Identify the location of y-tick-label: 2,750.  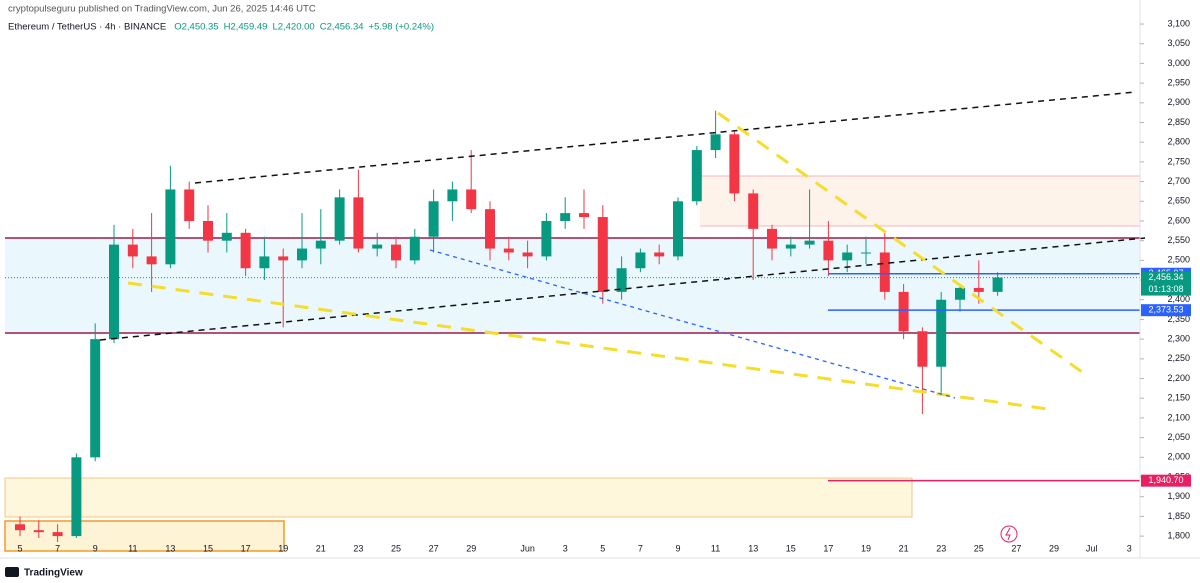
(1178, 161).